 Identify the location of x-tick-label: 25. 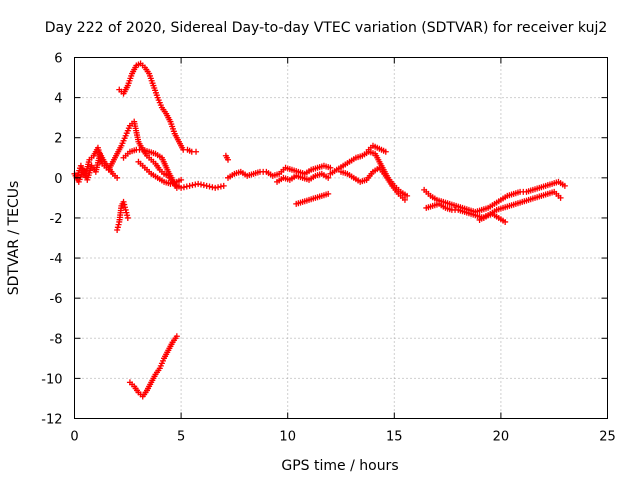
(607, 437).